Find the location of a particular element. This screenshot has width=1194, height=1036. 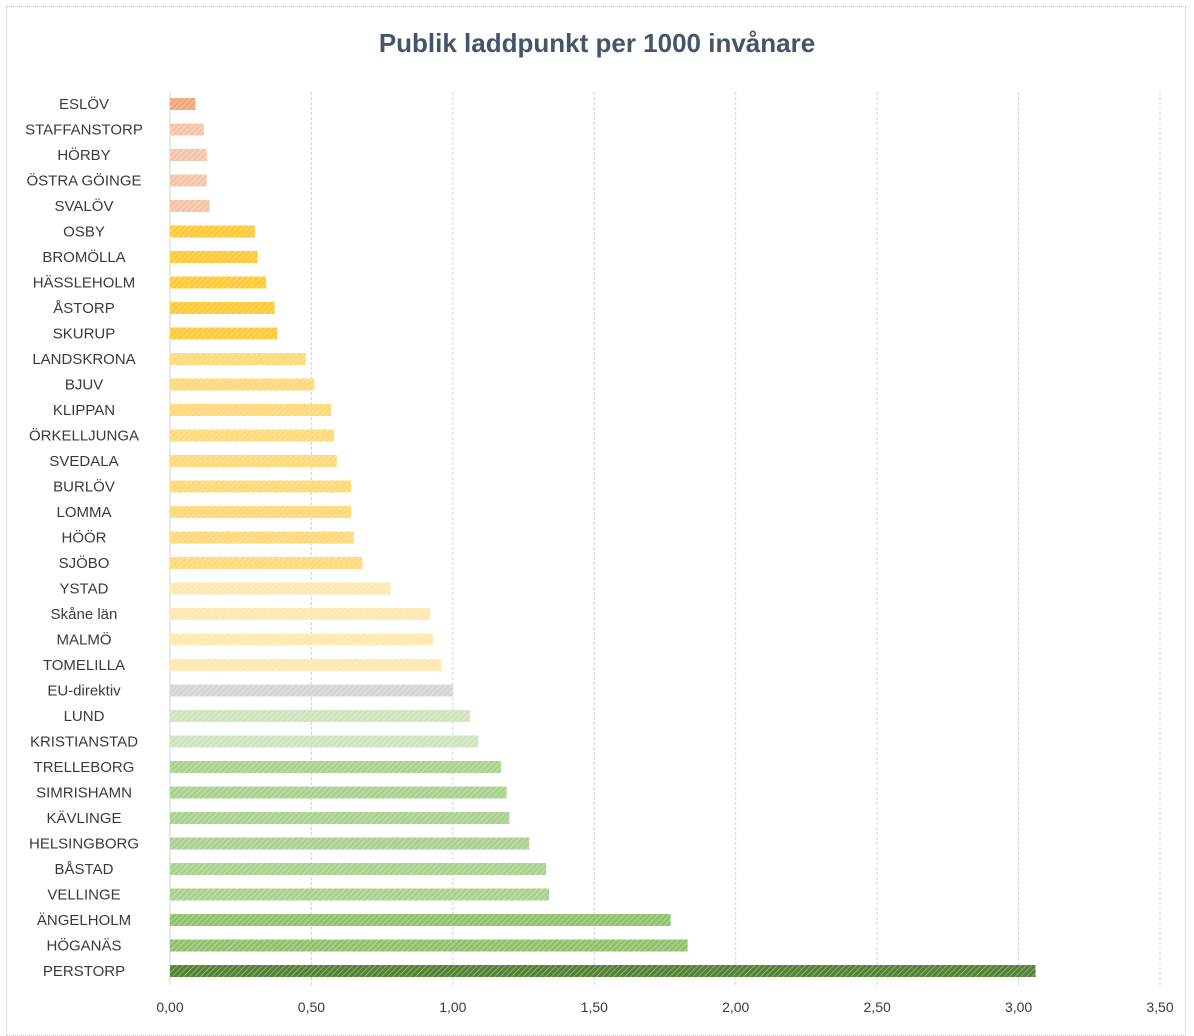

category-label: SKURUP is located at coordinates (84, 334).